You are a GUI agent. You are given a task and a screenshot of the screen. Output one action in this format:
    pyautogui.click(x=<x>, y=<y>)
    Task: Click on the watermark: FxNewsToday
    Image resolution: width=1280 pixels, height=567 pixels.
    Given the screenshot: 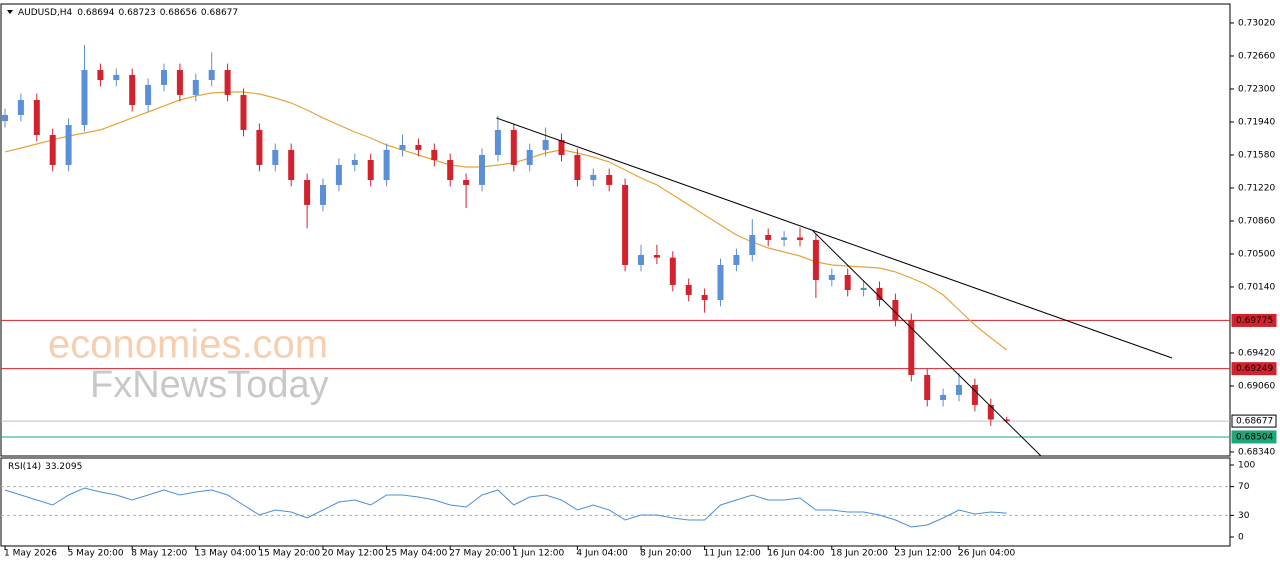 What is the action you would take?
    pyautogui.click(x=209, y=385)
    